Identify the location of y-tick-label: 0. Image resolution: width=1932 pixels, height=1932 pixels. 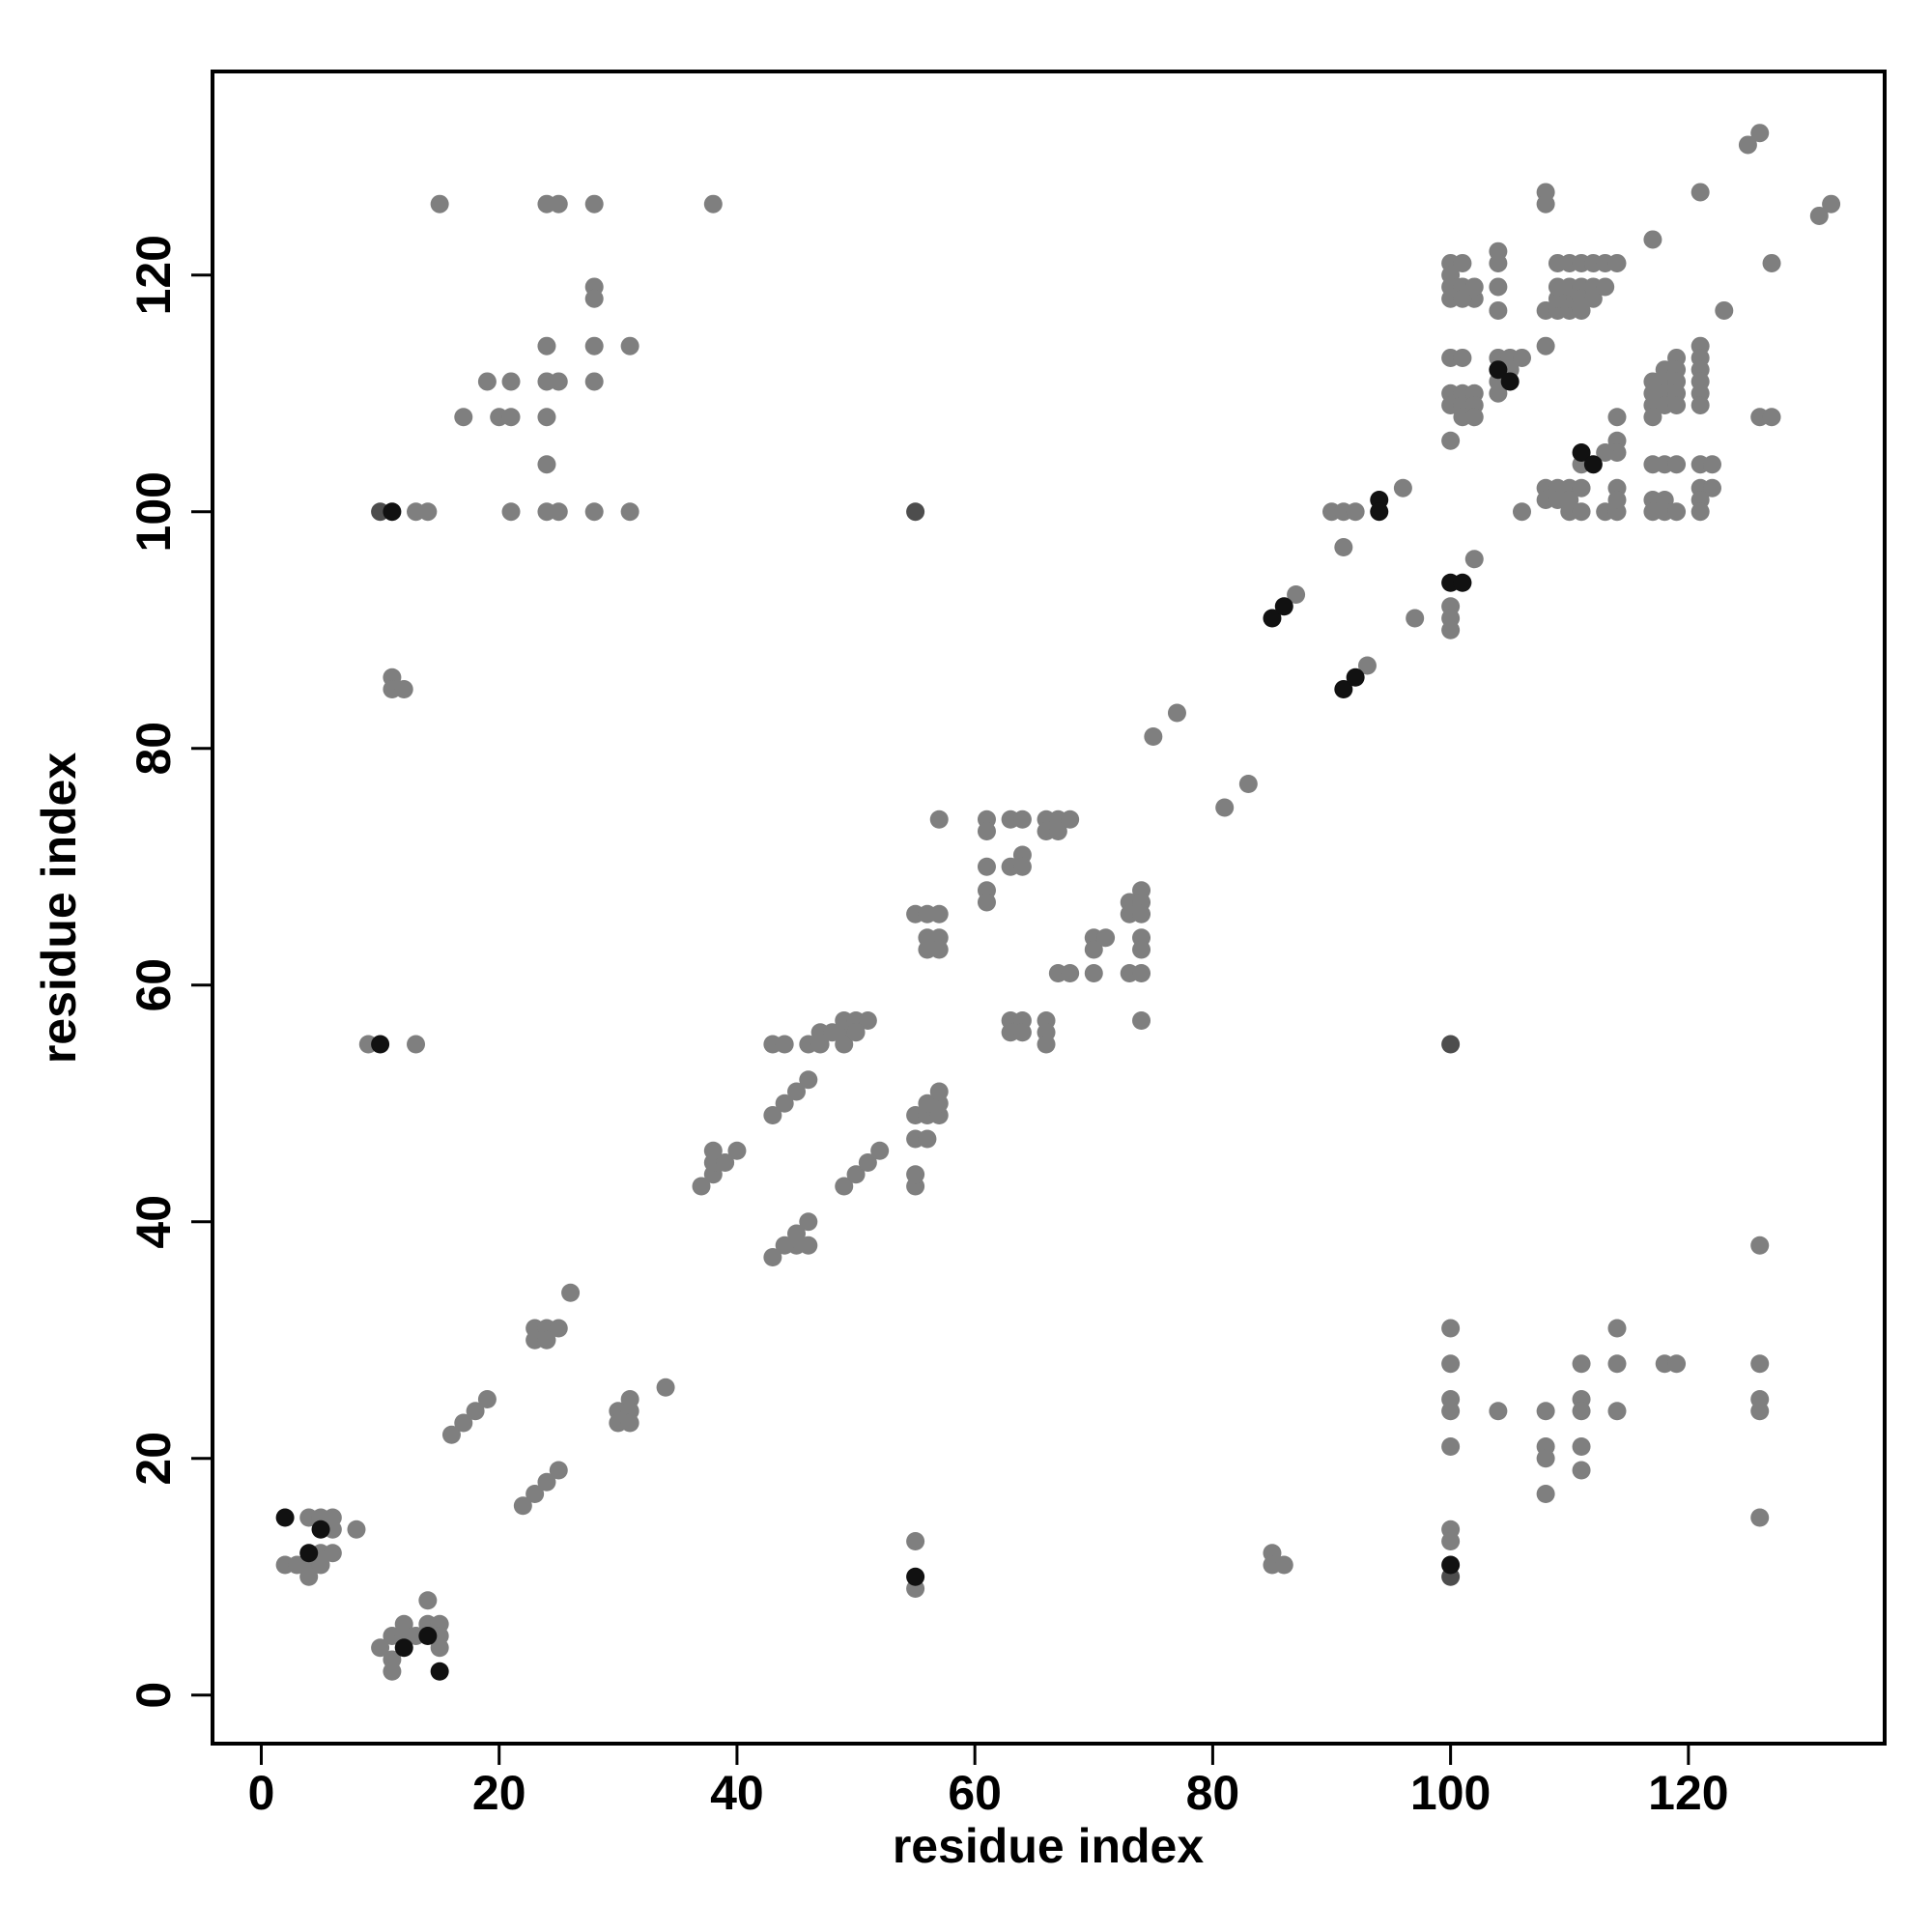
(154, 1695).